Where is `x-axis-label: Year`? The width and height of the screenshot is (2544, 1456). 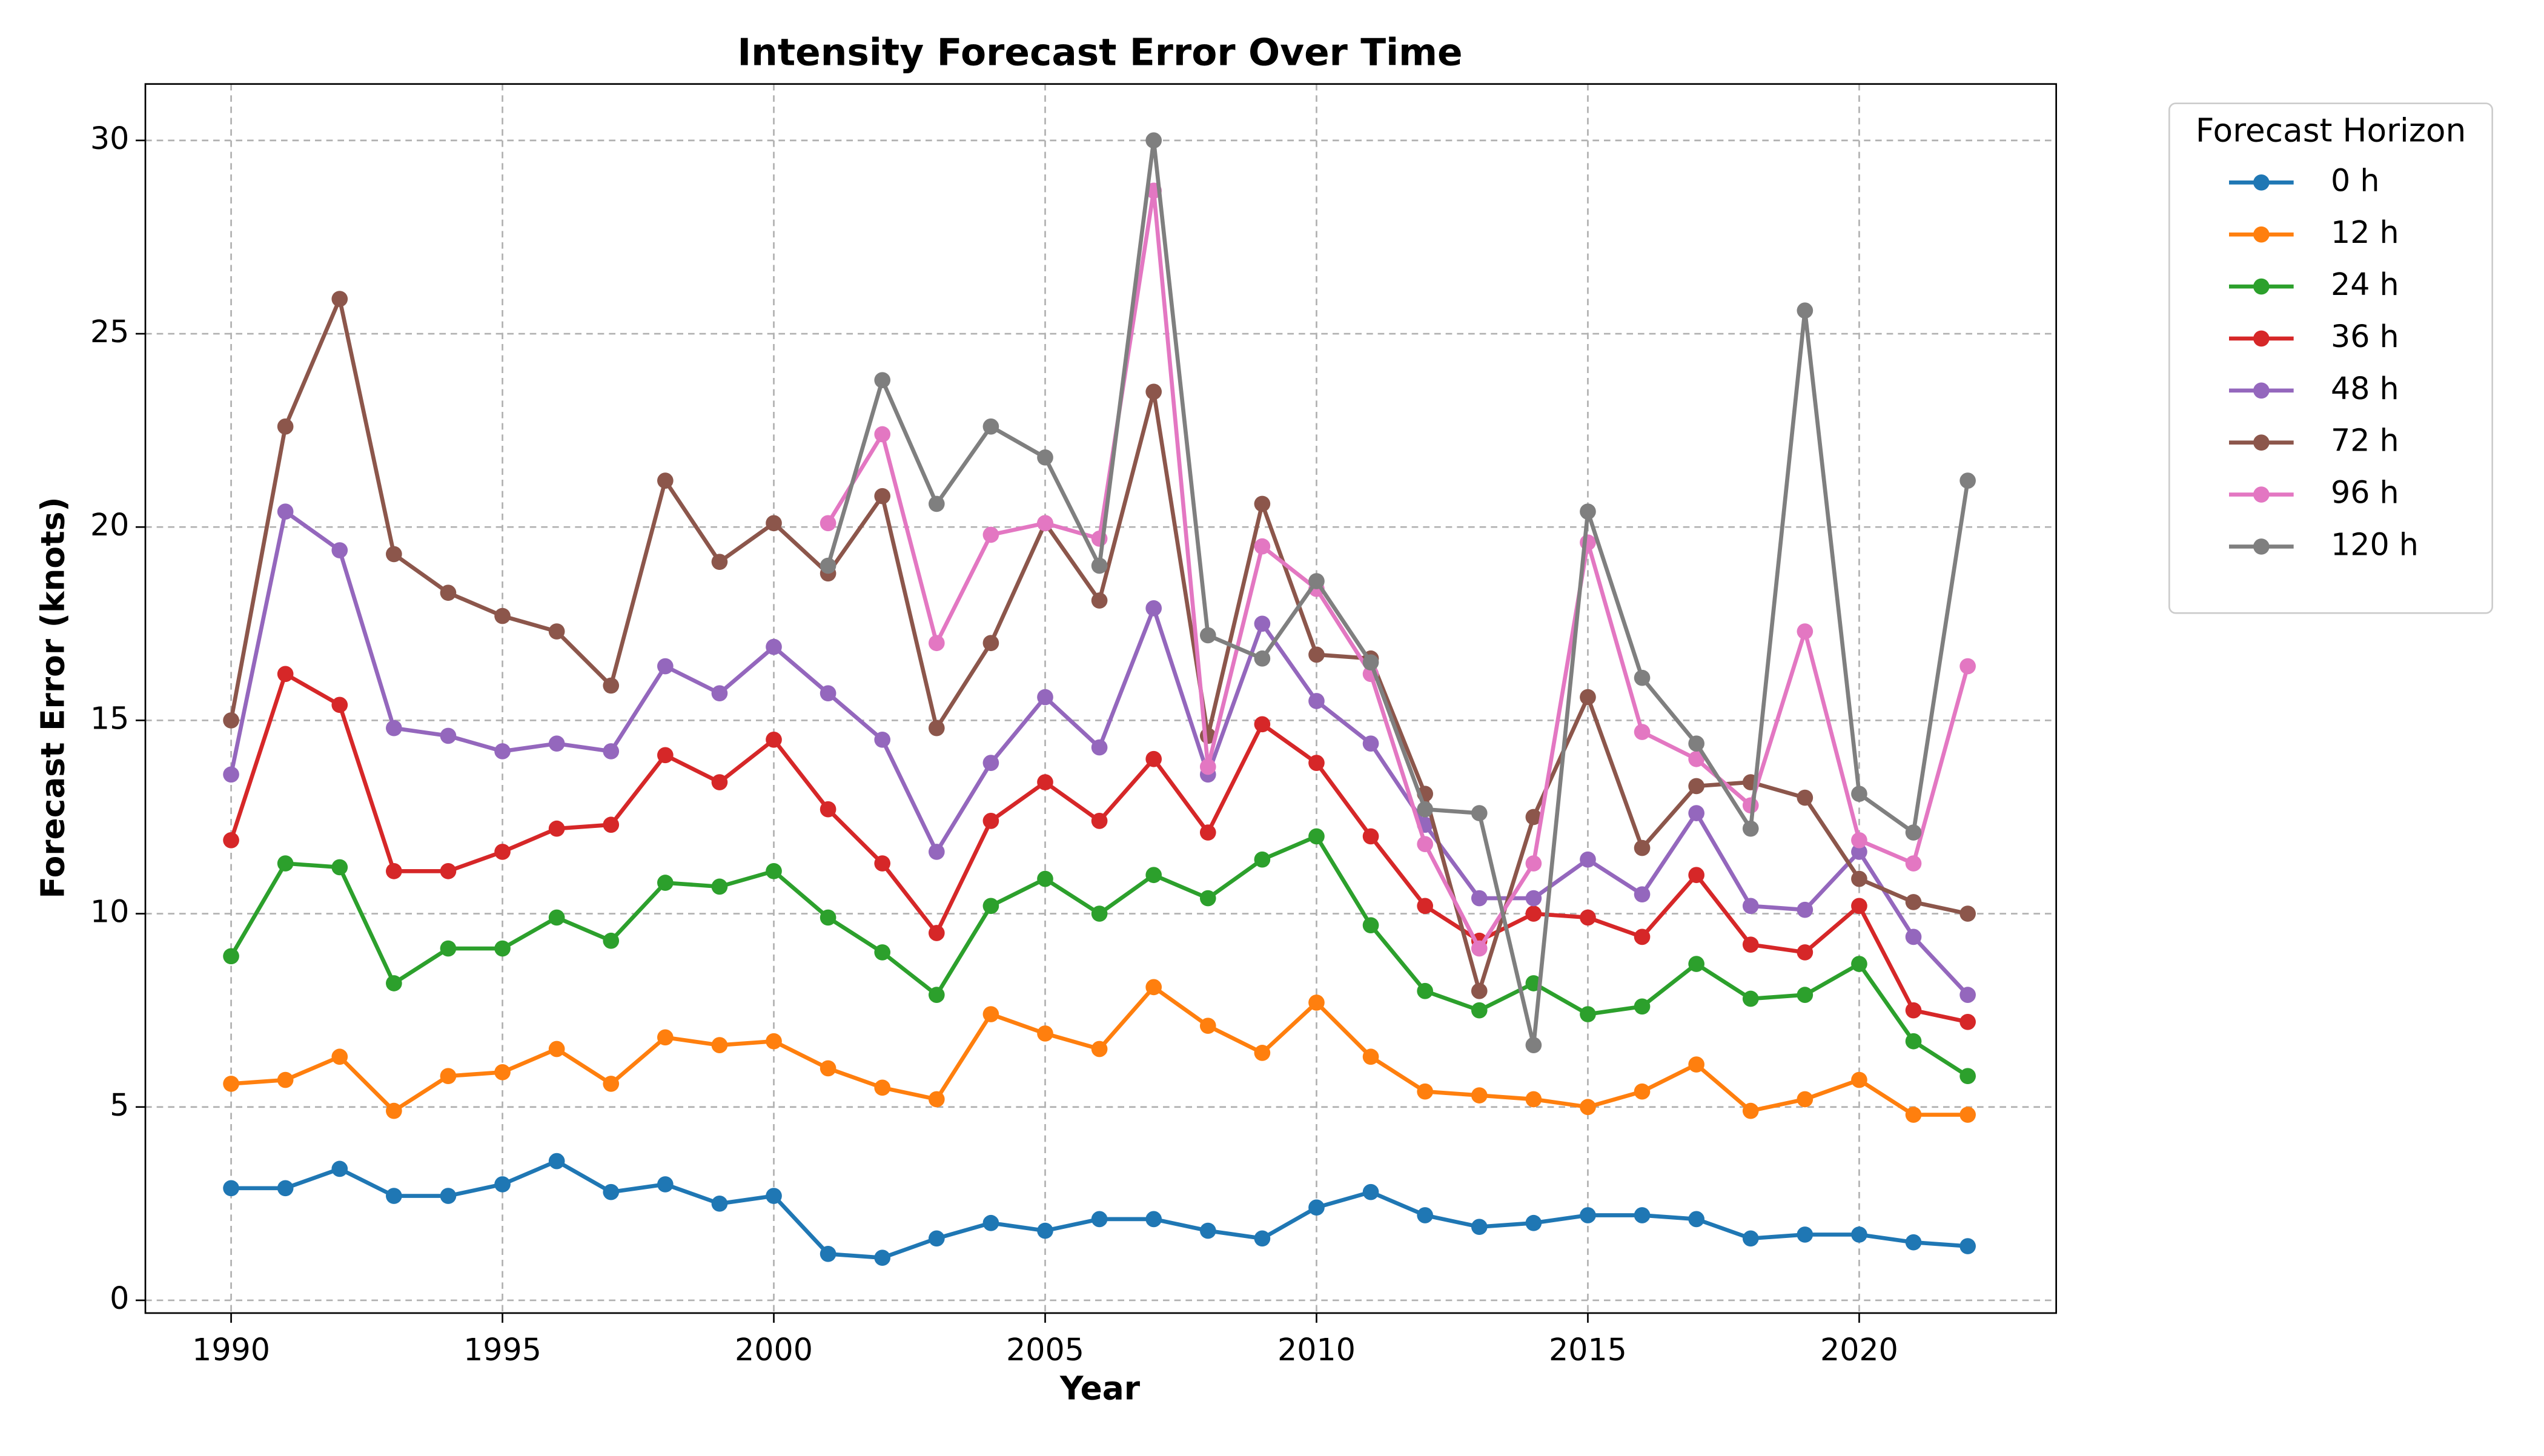 x-axis-label: Year is located at coordinates (1100, 1388).